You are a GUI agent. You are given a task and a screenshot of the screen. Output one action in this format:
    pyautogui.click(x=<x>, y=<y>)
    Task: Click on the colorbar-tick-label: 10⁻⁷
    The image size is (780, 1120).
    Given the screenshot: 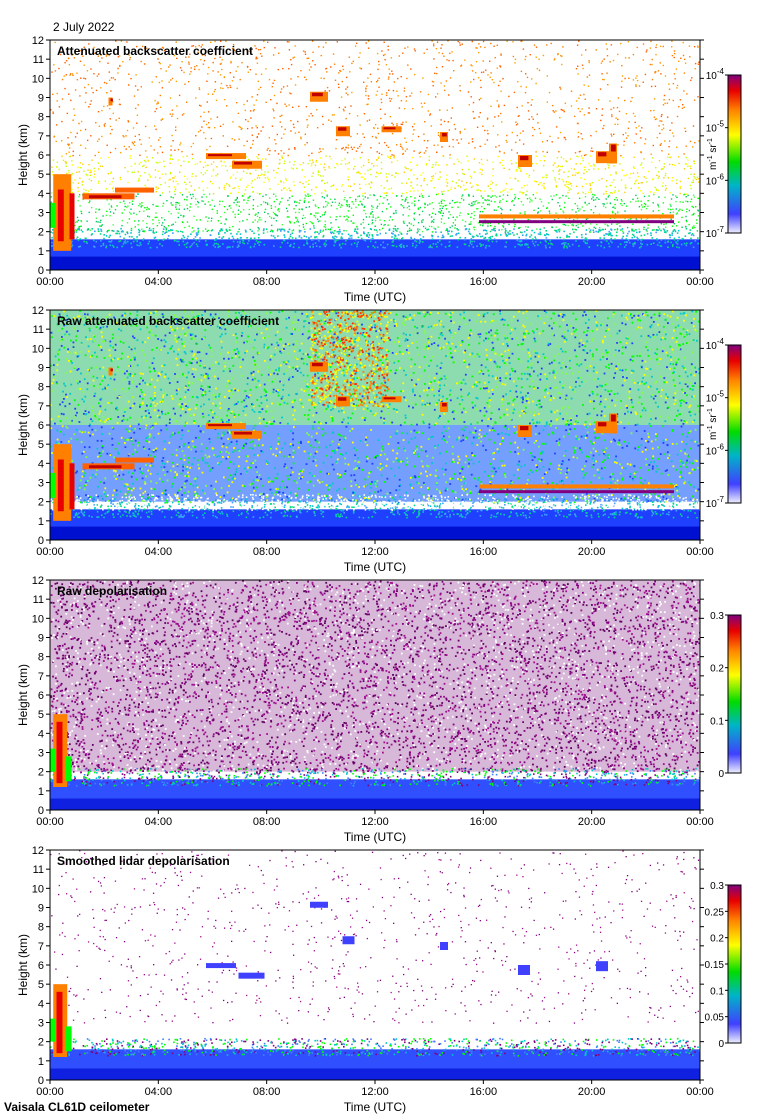 What is the action you would take?
    pyautogui.click(x=715, y=502)
    